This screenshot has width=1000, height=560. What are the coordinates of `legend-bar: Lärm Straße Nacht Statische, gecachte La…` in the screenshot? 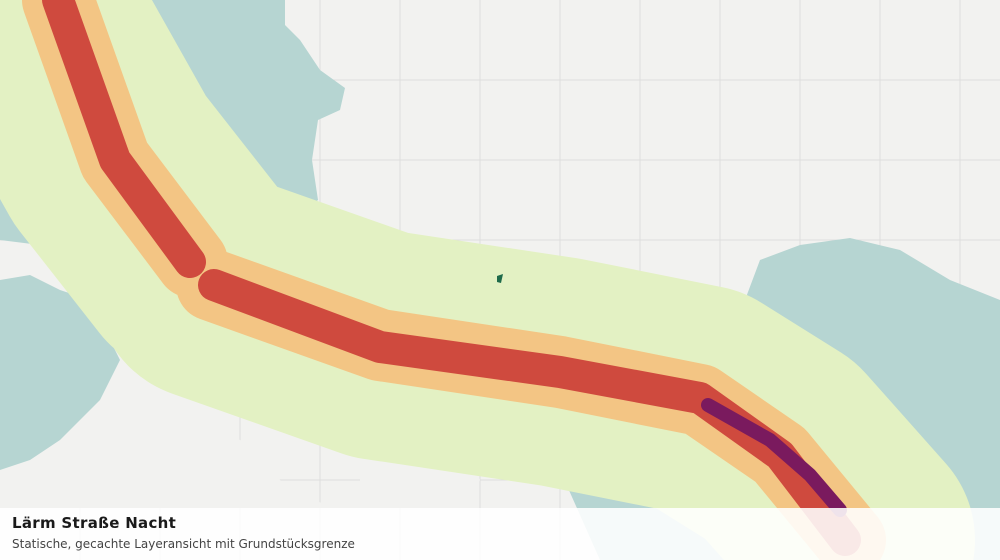 It's located at (500, 534).